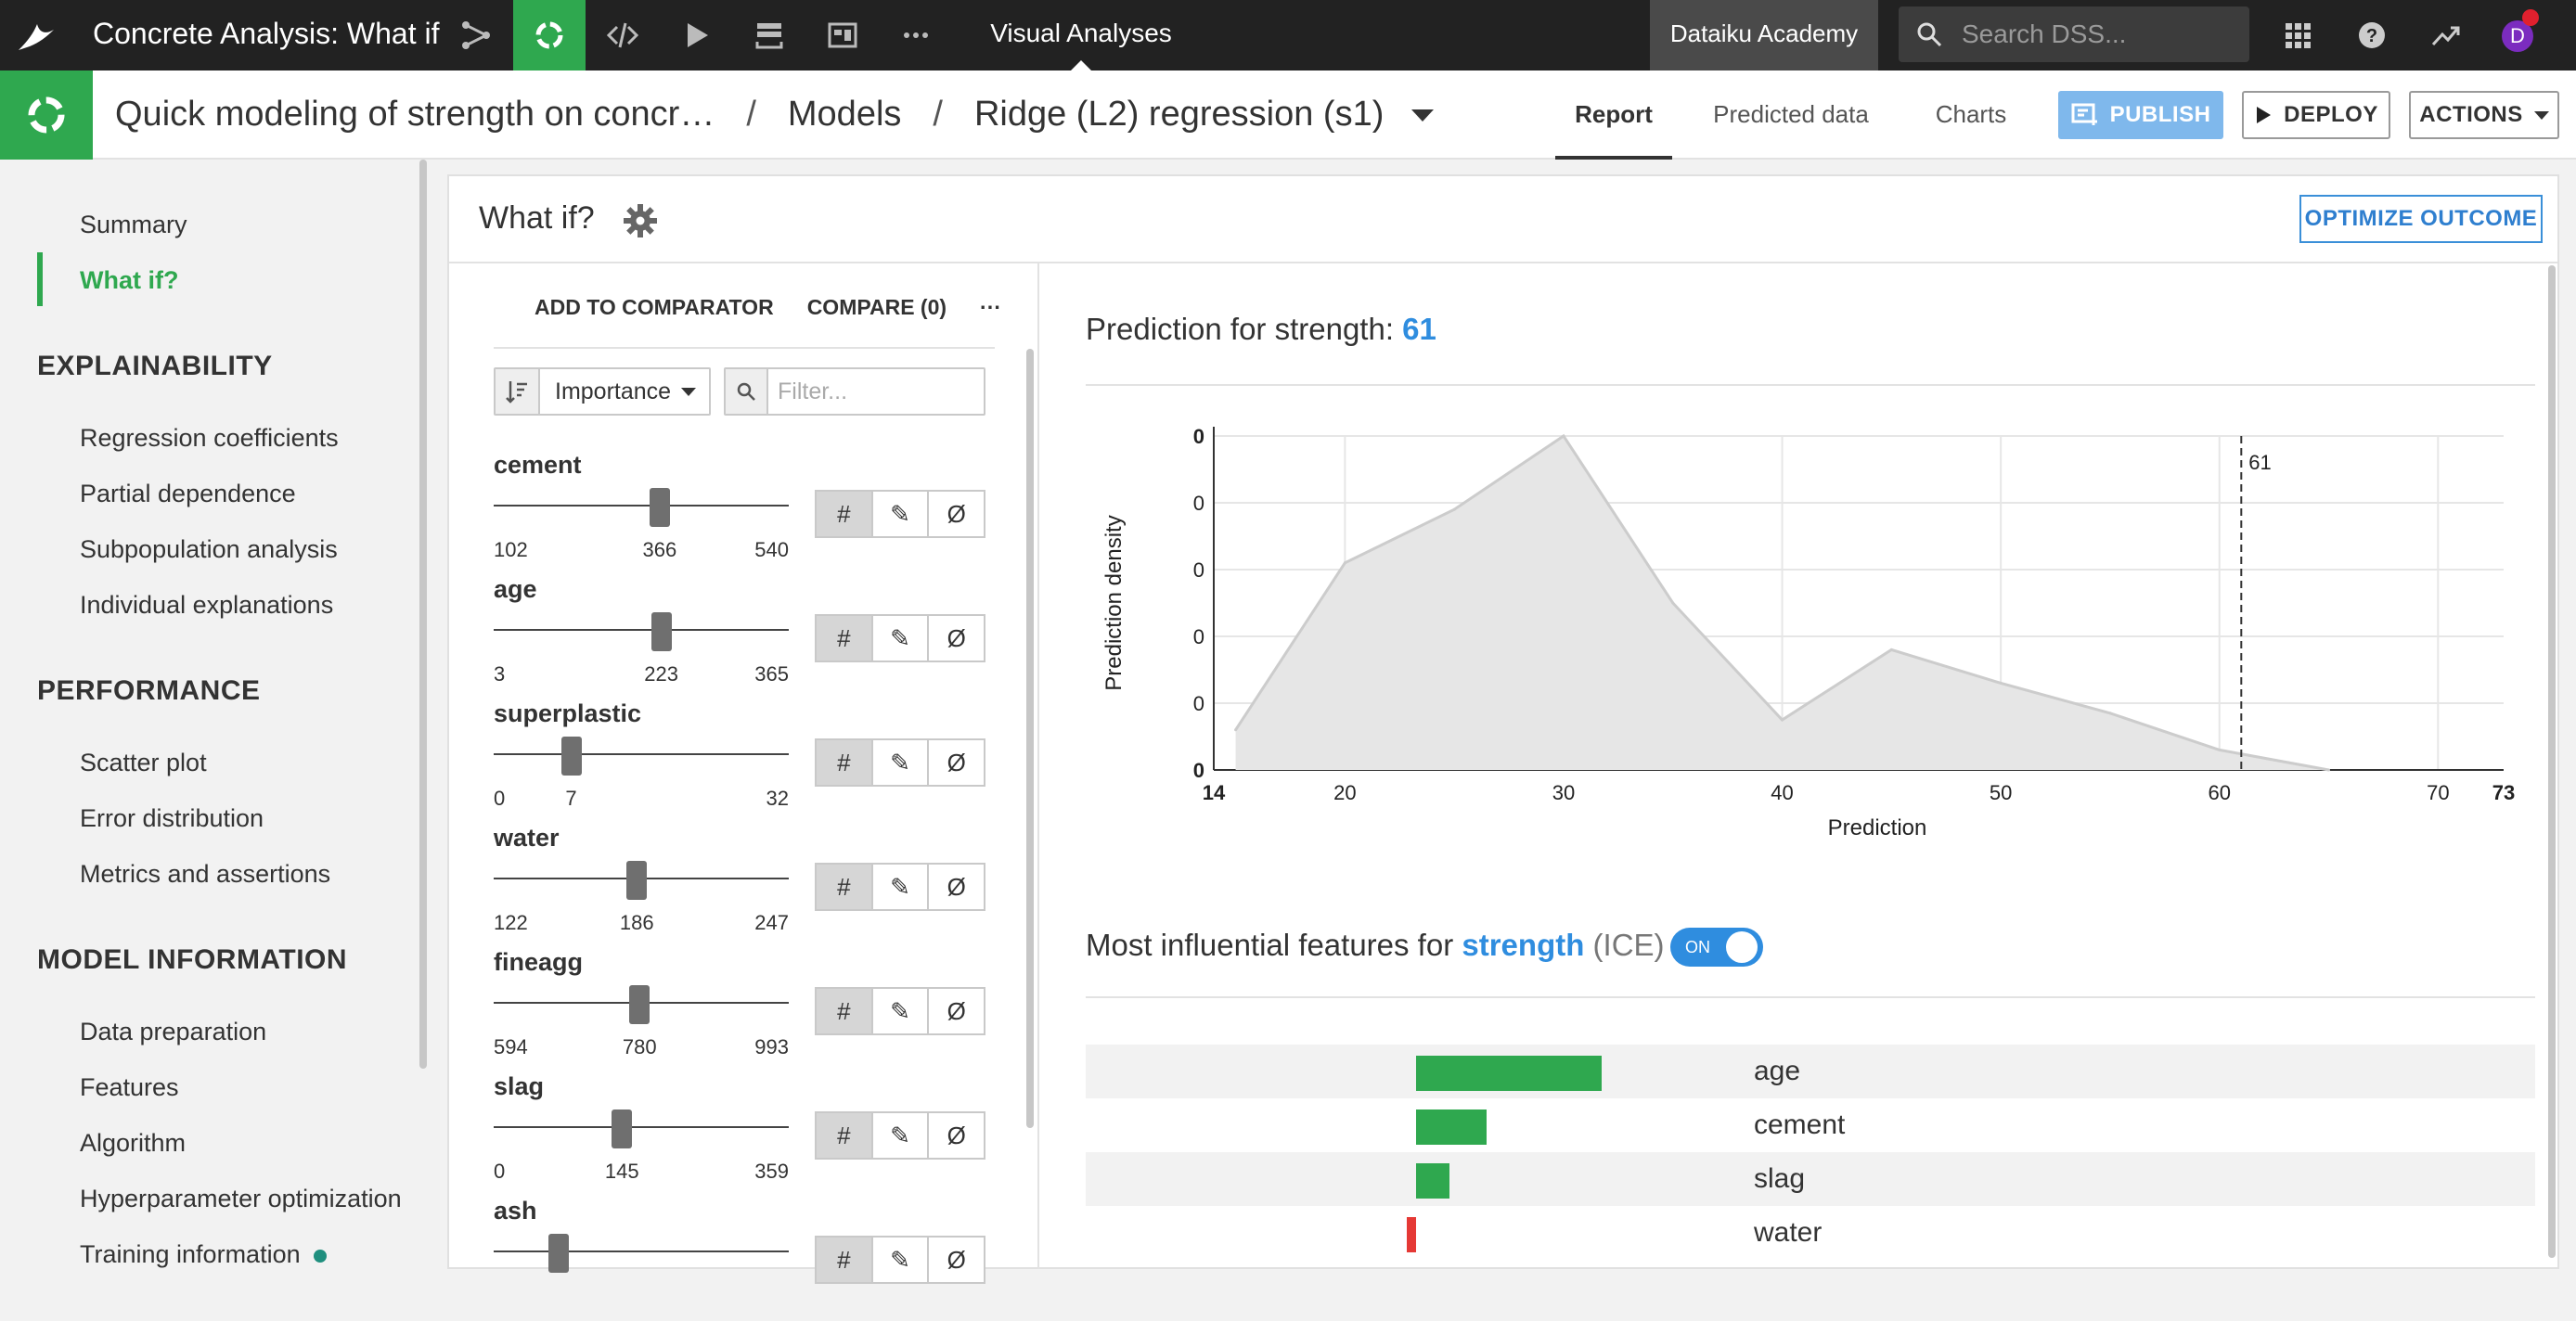 The image size is (2576, 1321). Describe the element at coordinates (1971, 114) in the screenshot. I see `tab-charts: Charts` at that location.